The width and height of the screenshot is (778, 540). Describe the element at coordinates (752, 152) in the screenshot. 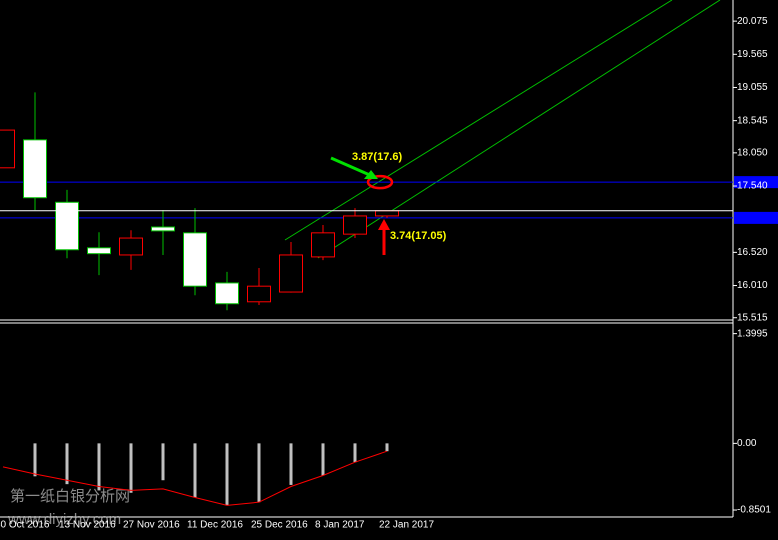

I see `y-tick-label: 18.050` at that location.